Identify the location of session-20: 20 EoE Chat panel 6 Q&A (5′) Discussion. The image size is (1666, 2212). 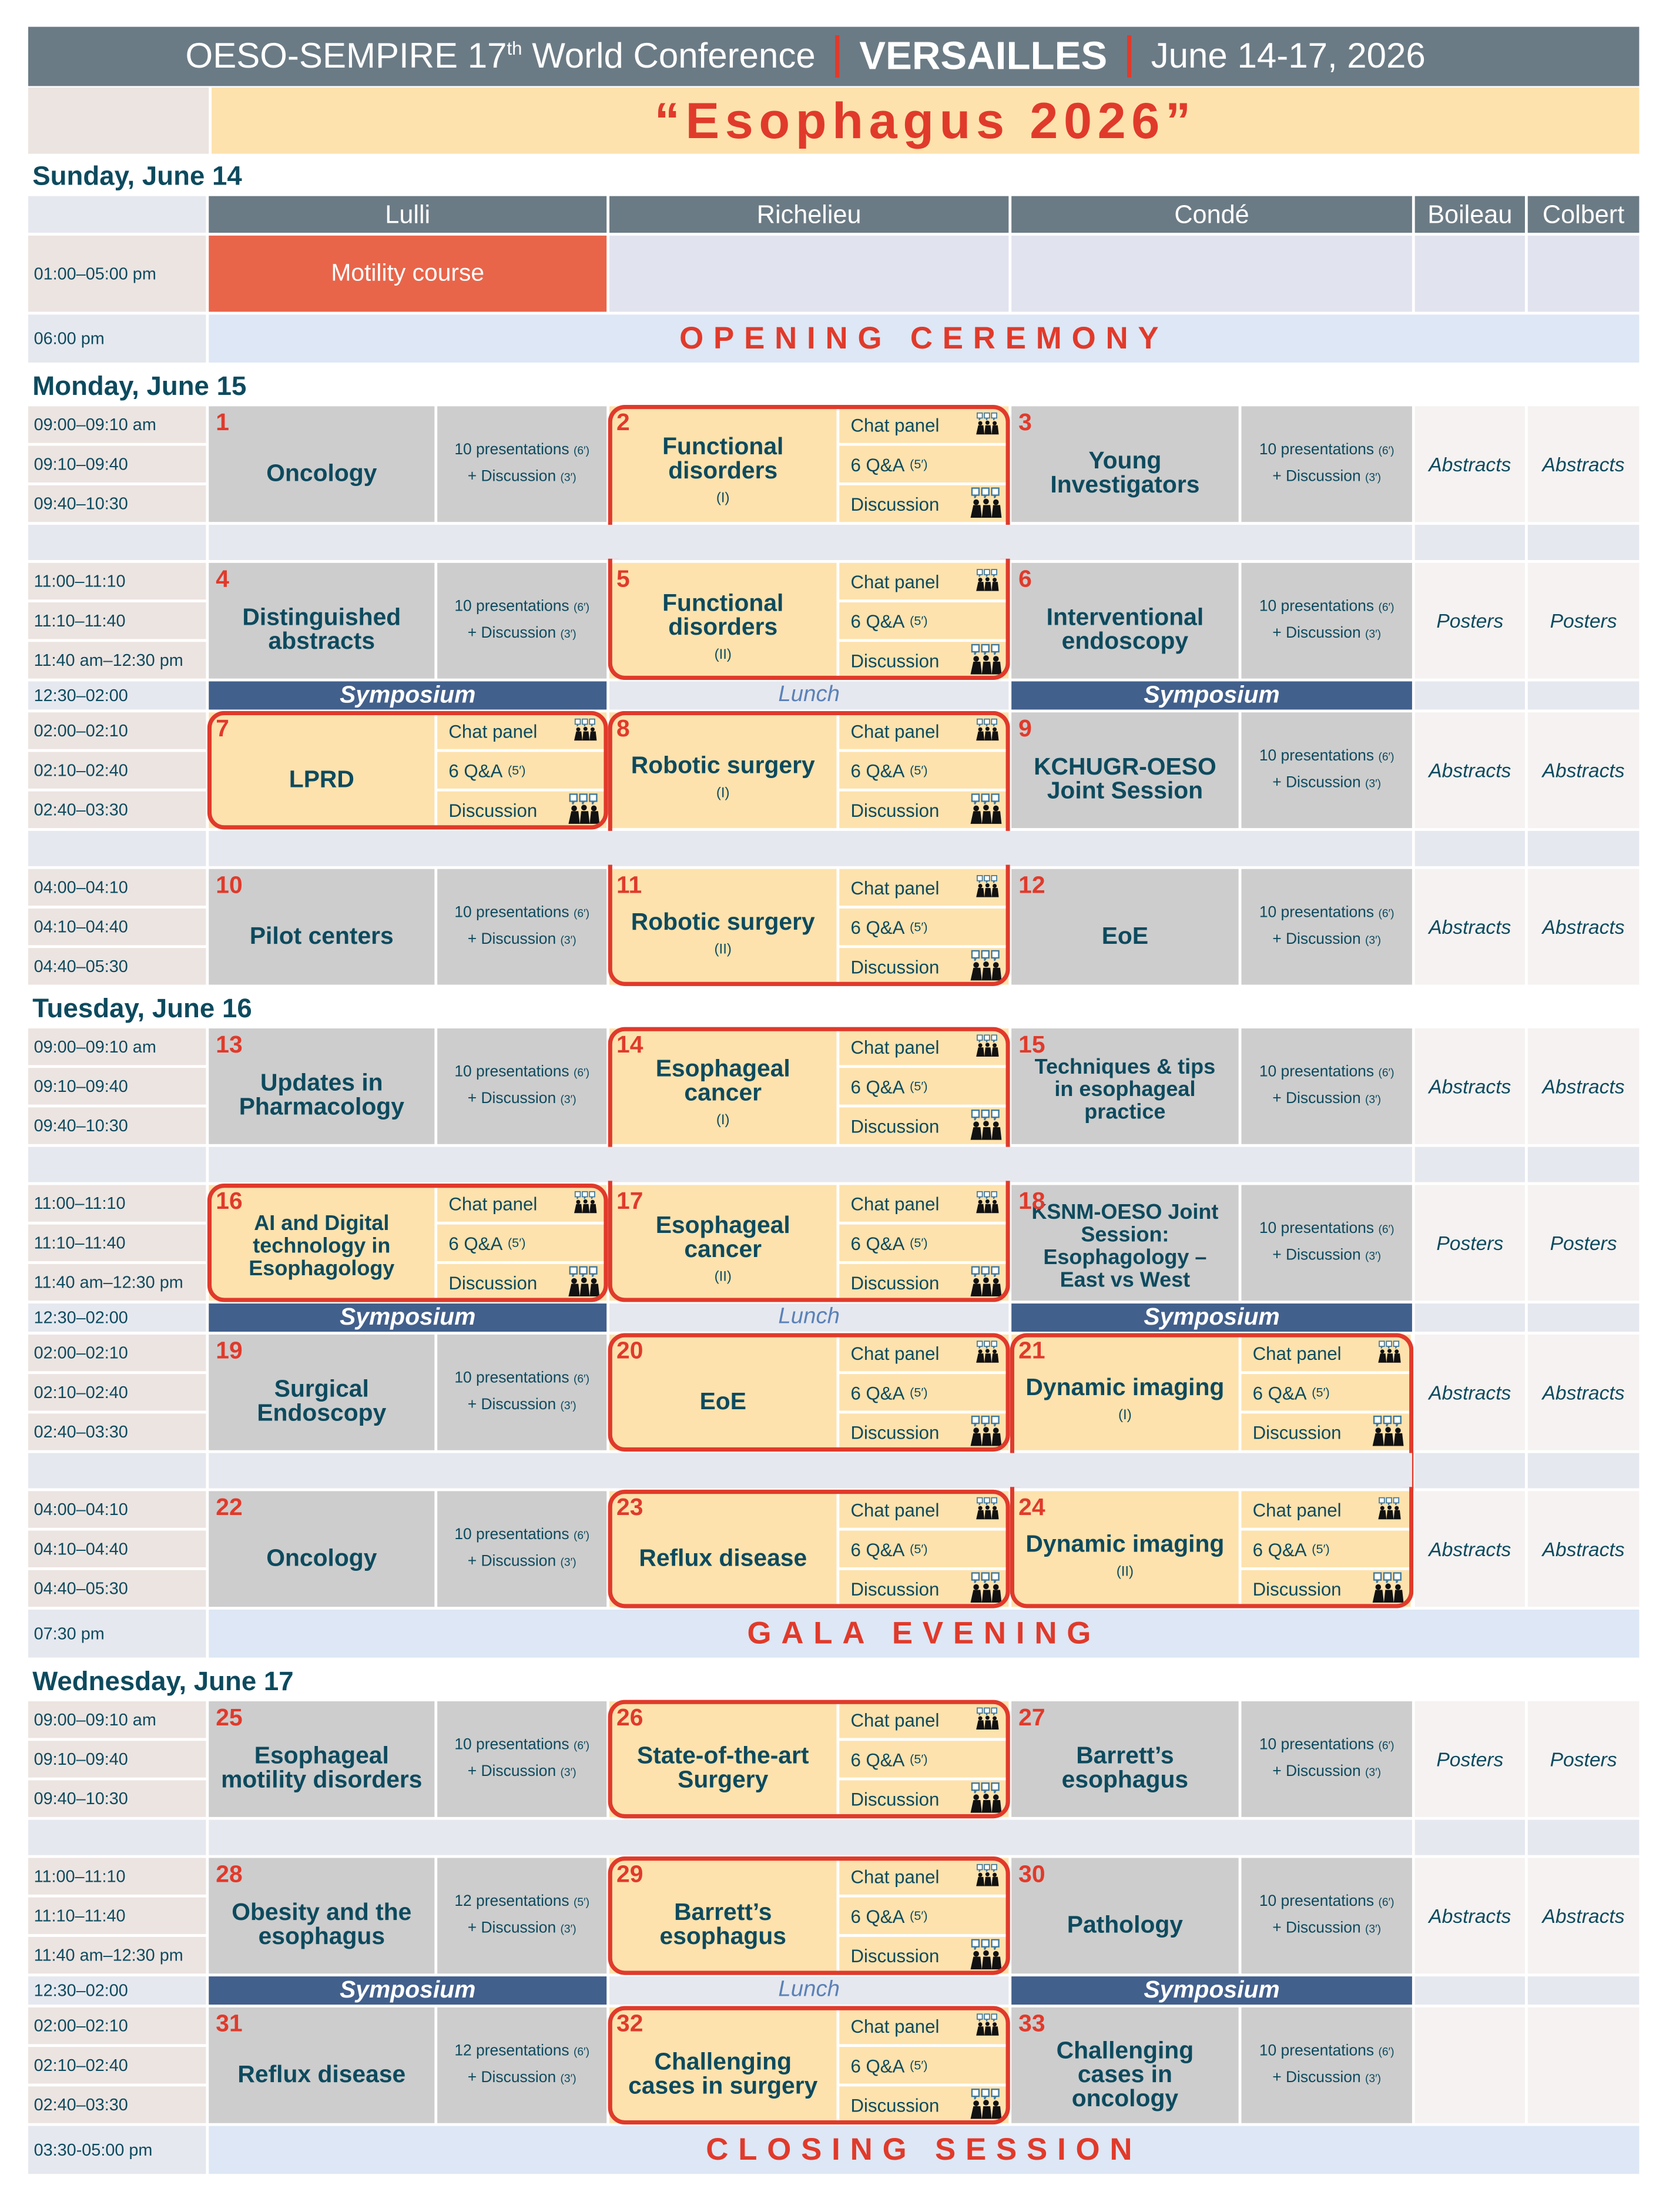
(809, 1392).